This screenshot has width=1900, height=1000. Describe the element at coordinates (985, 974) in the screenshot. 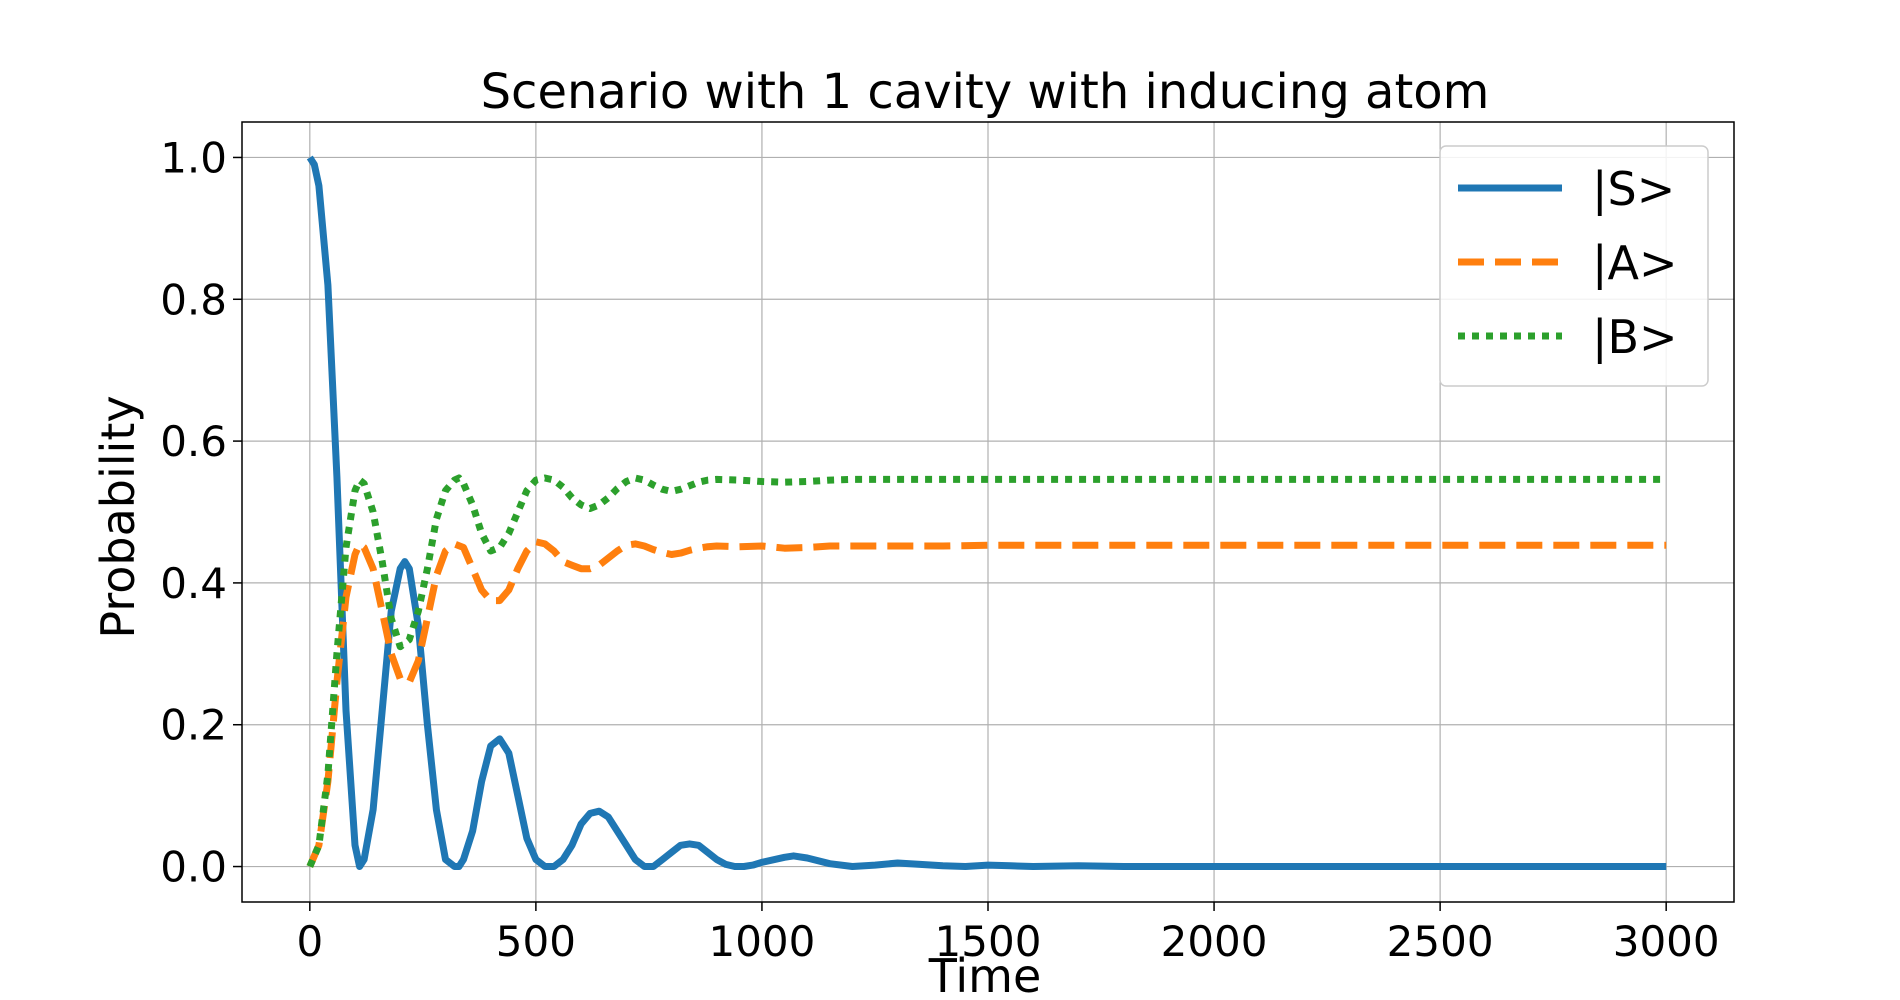

I see `x-axis-label: Time` at that location.